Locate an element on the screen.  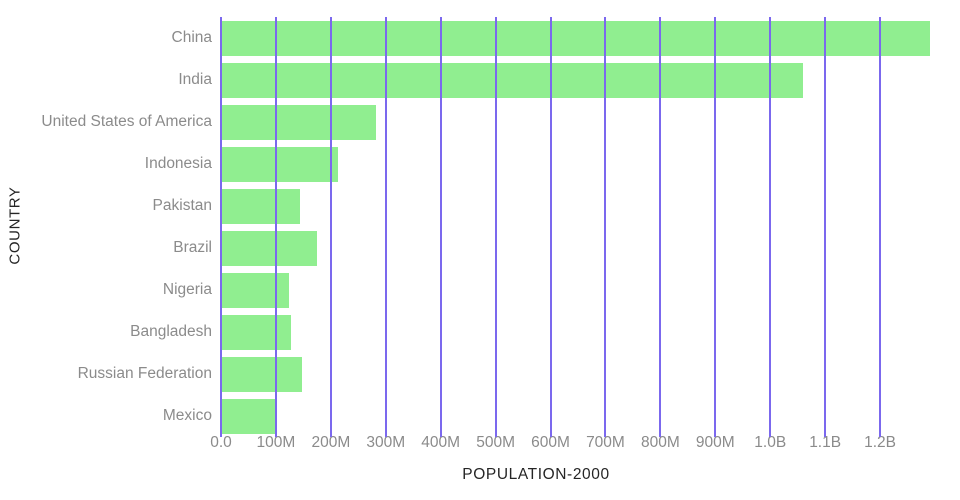
x-tick-label: 100M is located at coordinates (276, 442).